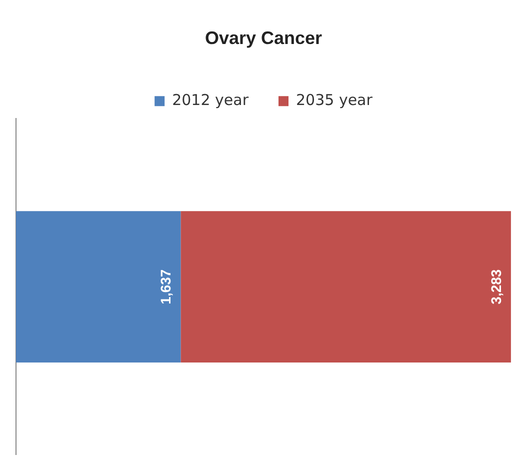 The image size is (531, 463). Describe the element at coordinates (496, 286) in the screenshot. I see `data-label: 3,283` at that location.